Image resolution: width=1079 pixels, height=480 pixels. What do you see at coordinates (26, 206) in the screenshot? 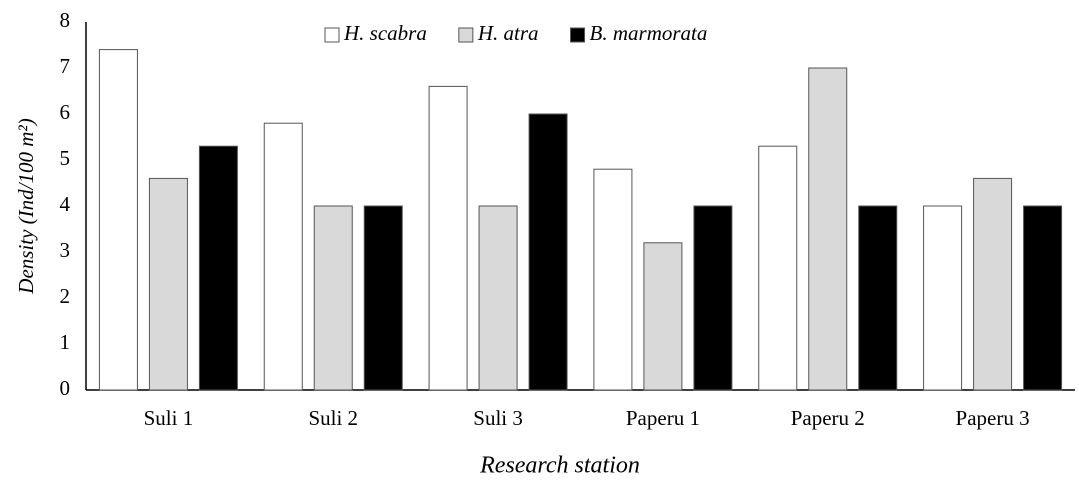
I see `y-axis-label: Density (Ind/100 m²)` at bounding box center [26, 206].